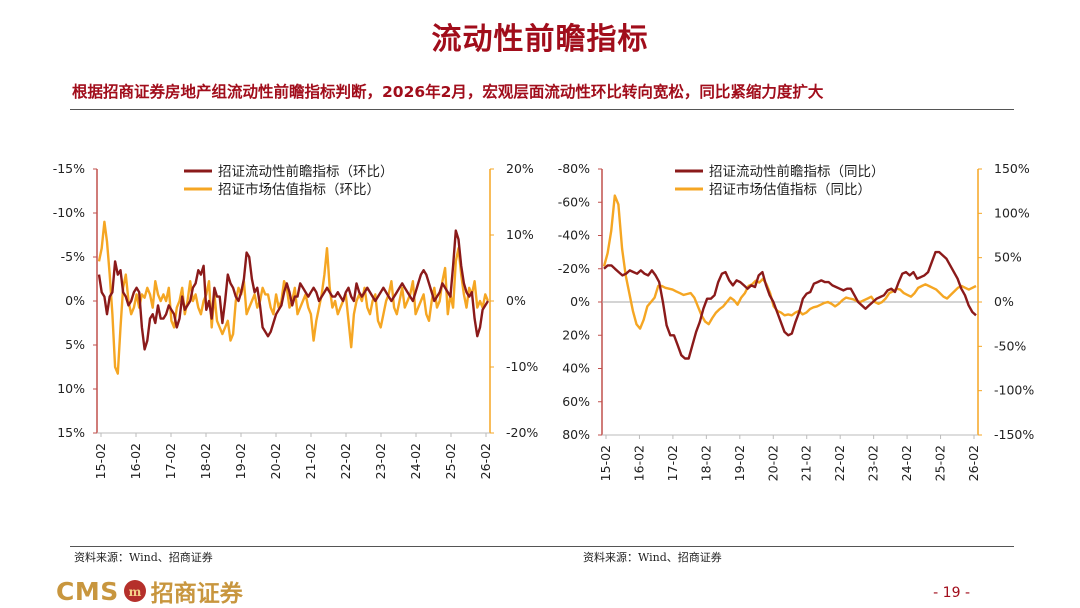  I want to click on logo-emblem-icon: m, so click(134, 591).